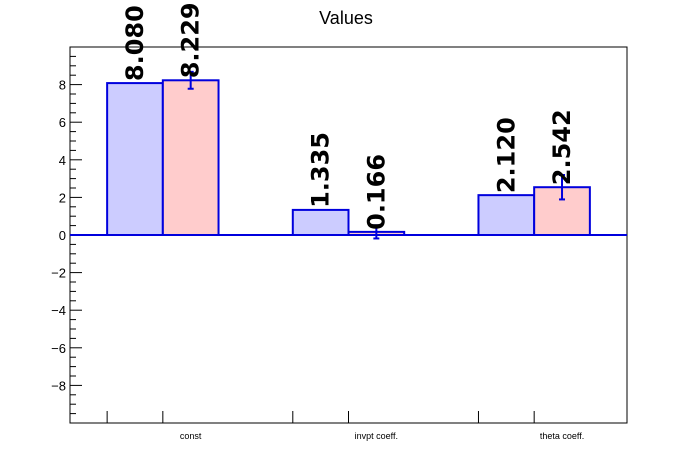 The image size is (696, 472). Describe the element at coordinates (58, 273) in the screenshot. I see `y-tick-label: −2` at that location.